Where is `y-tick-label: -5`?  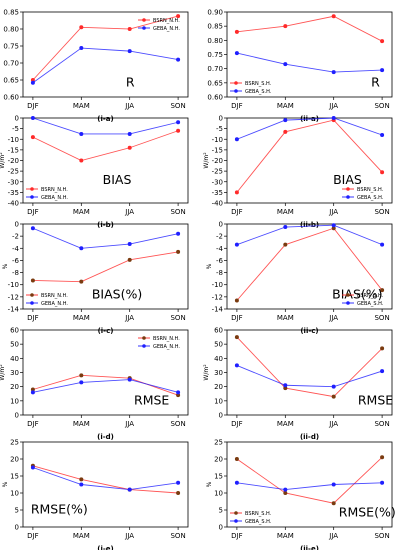
y-tick-label: -5 is located at coordinates (219, 129).